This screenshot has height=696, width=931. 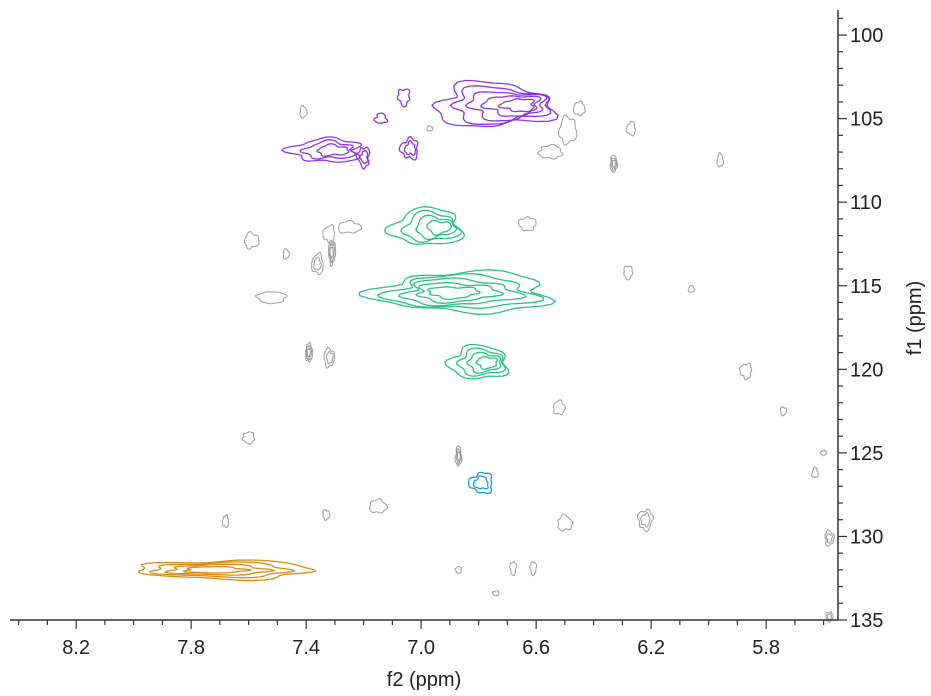 What do you see at coordinates (536, 648) in the screenshot?
I see `x-tick-label: 6.6` at bounding box center [536, 648].